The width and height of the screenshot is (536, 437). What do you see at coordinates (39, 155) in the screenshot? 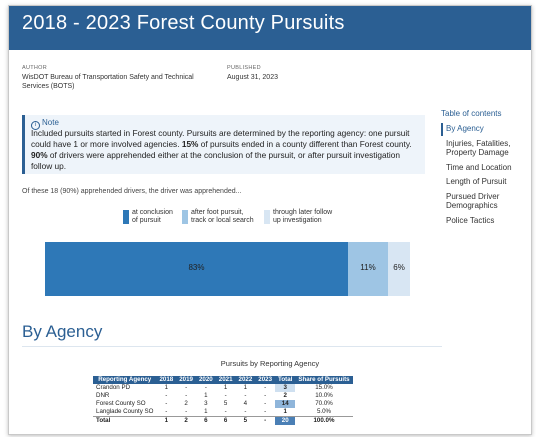
I see `note-stat-apprehended: 90%` at bounding box center [39, 155].